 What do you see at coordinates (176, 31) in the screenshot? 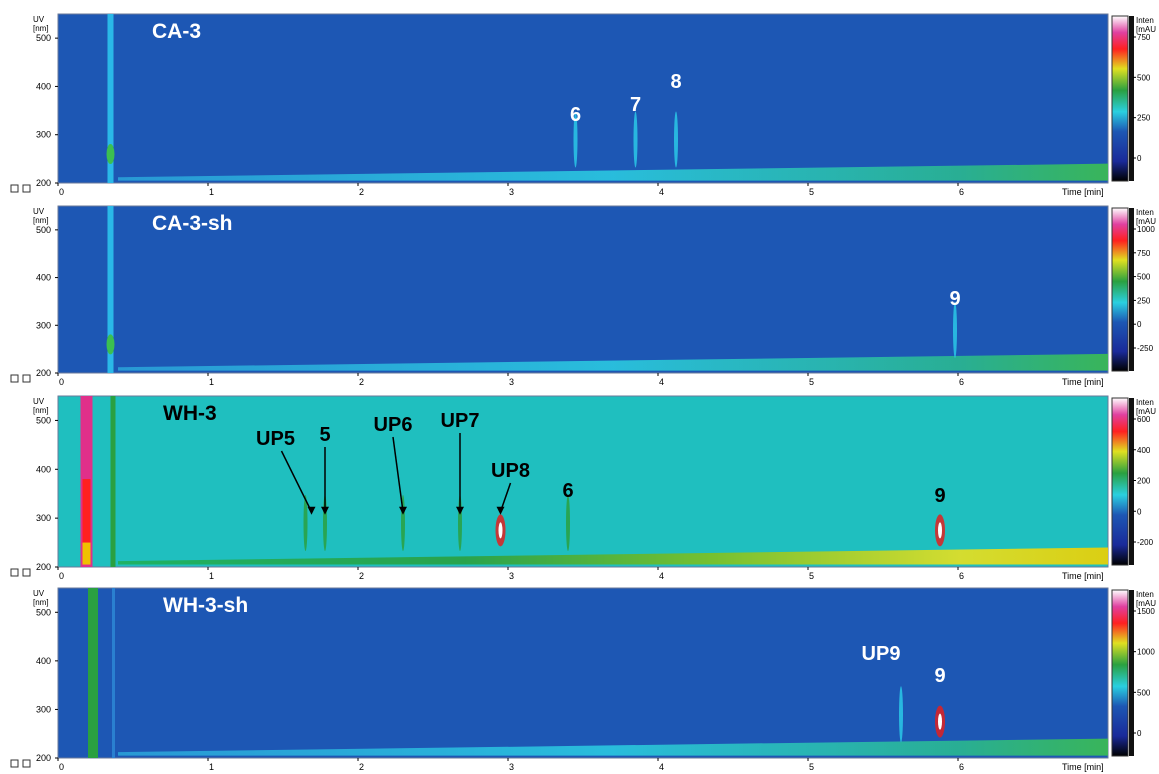
I see `panel-title: CA-3` at bounding box center [176, 31].